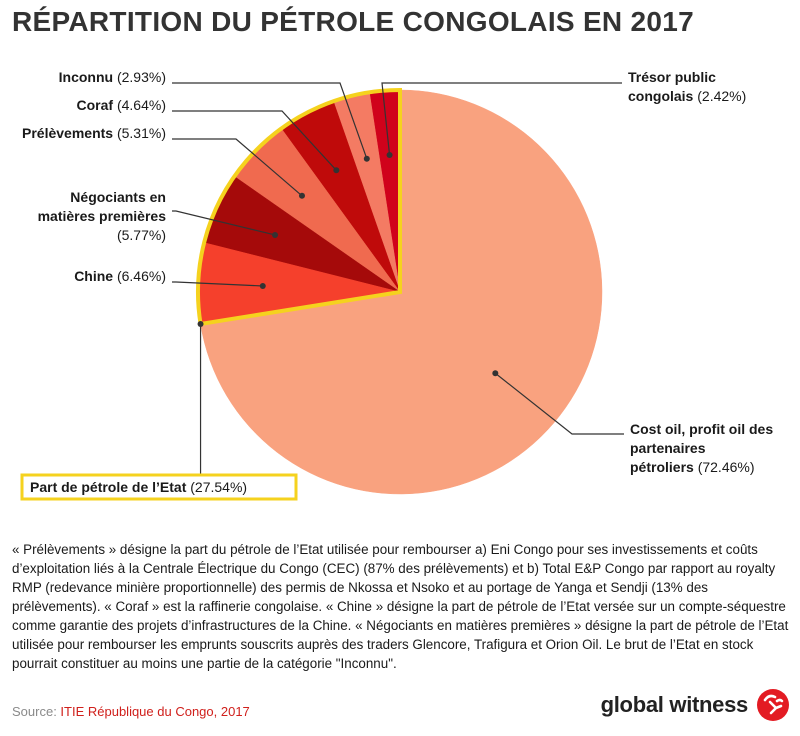 The height and width of the screenshot is (736, 800). I want to click on source-text: ITIE République du Congo, 2017, so click(155, 711).